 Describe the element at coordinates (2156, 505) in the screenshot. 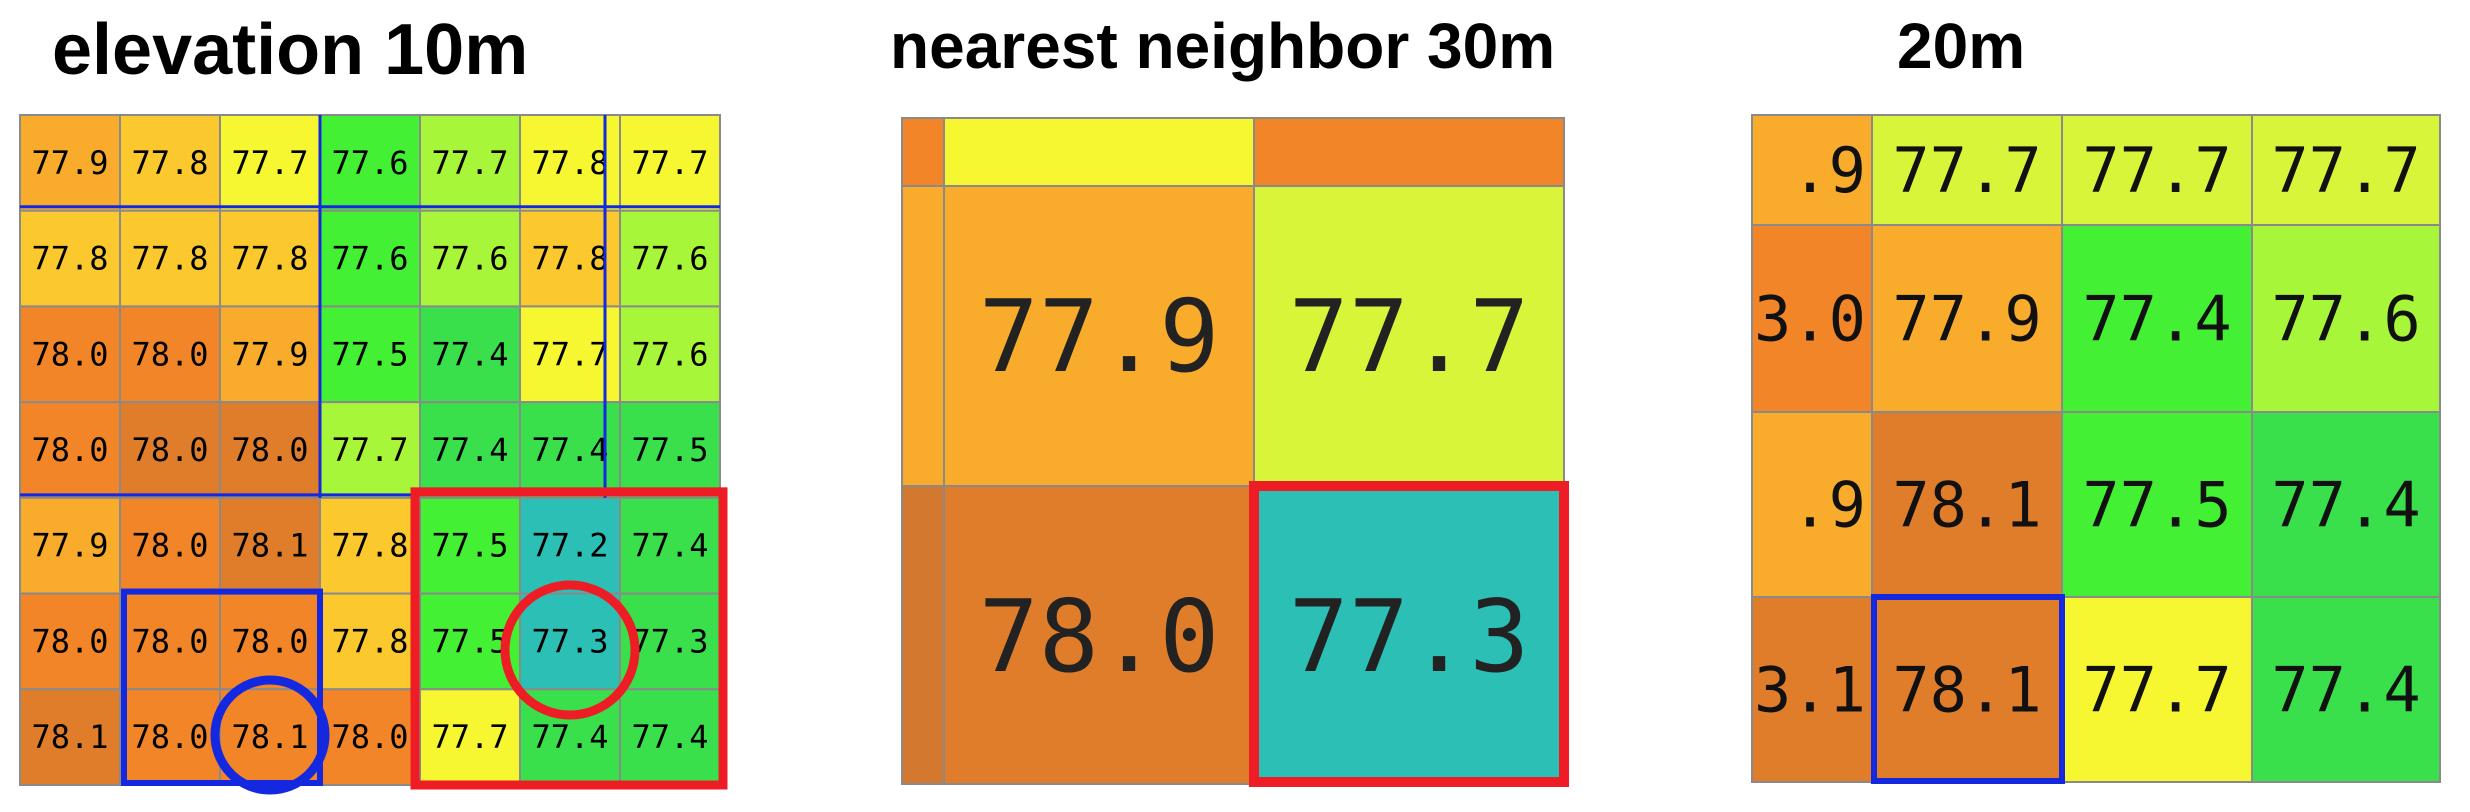

I see `cell-20m-value: 77.5` at that location.